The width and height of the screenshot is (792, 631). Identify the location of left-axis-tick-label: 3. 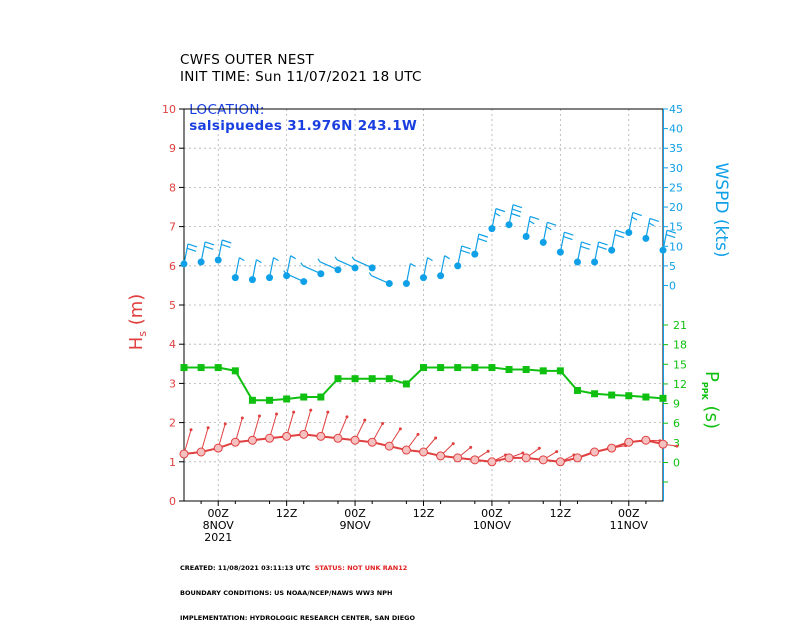
(172, 383).